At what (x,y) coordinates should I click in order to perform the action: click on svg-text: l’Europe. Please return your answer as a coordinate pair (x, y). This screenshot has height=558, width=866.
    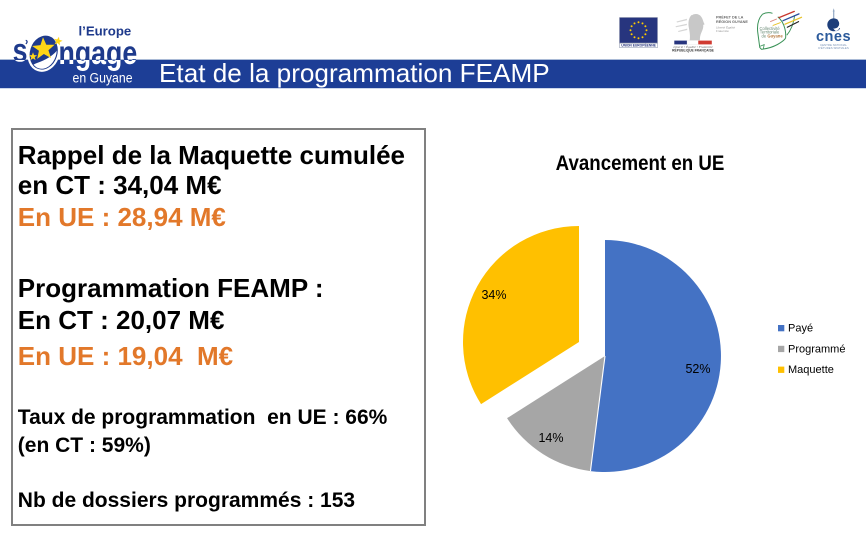
    Looking at the image, I should click on (105, 31).